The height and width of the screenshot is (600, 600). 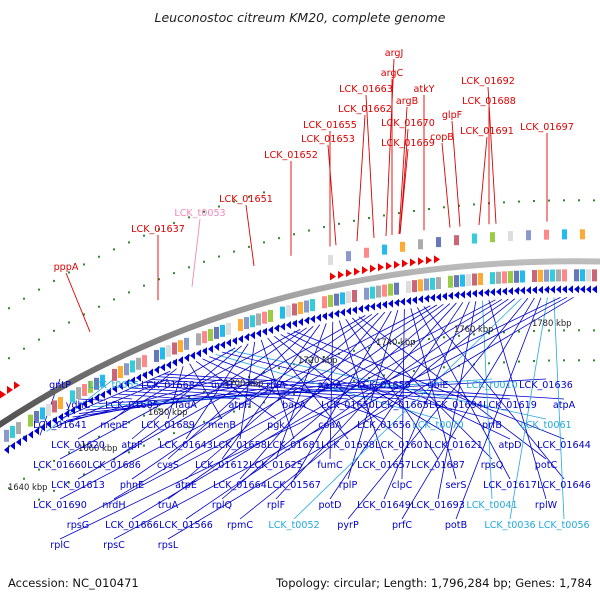 I want to click on gene-label: LCK_01651, so click(x=246, y=199).